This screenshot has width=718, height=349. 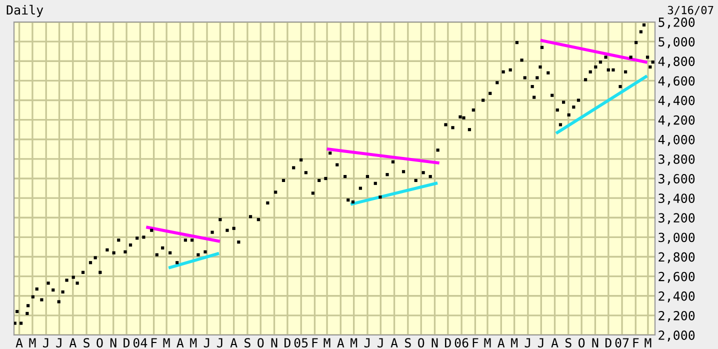 What do you see at coordinates (676, 180) in the screenshot?
I see `y-tick-label: 3,600` at bounding box center [676, 180].